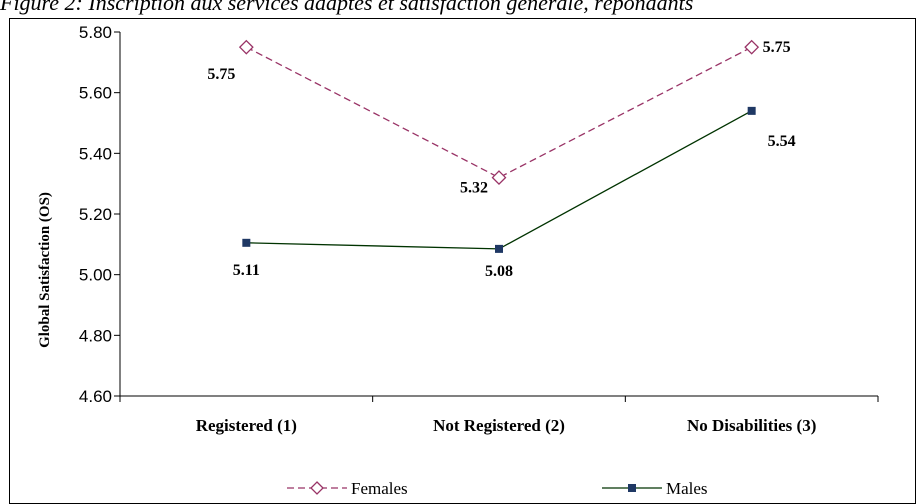  I want to click on data-label: 5.32, so click(474, 188).